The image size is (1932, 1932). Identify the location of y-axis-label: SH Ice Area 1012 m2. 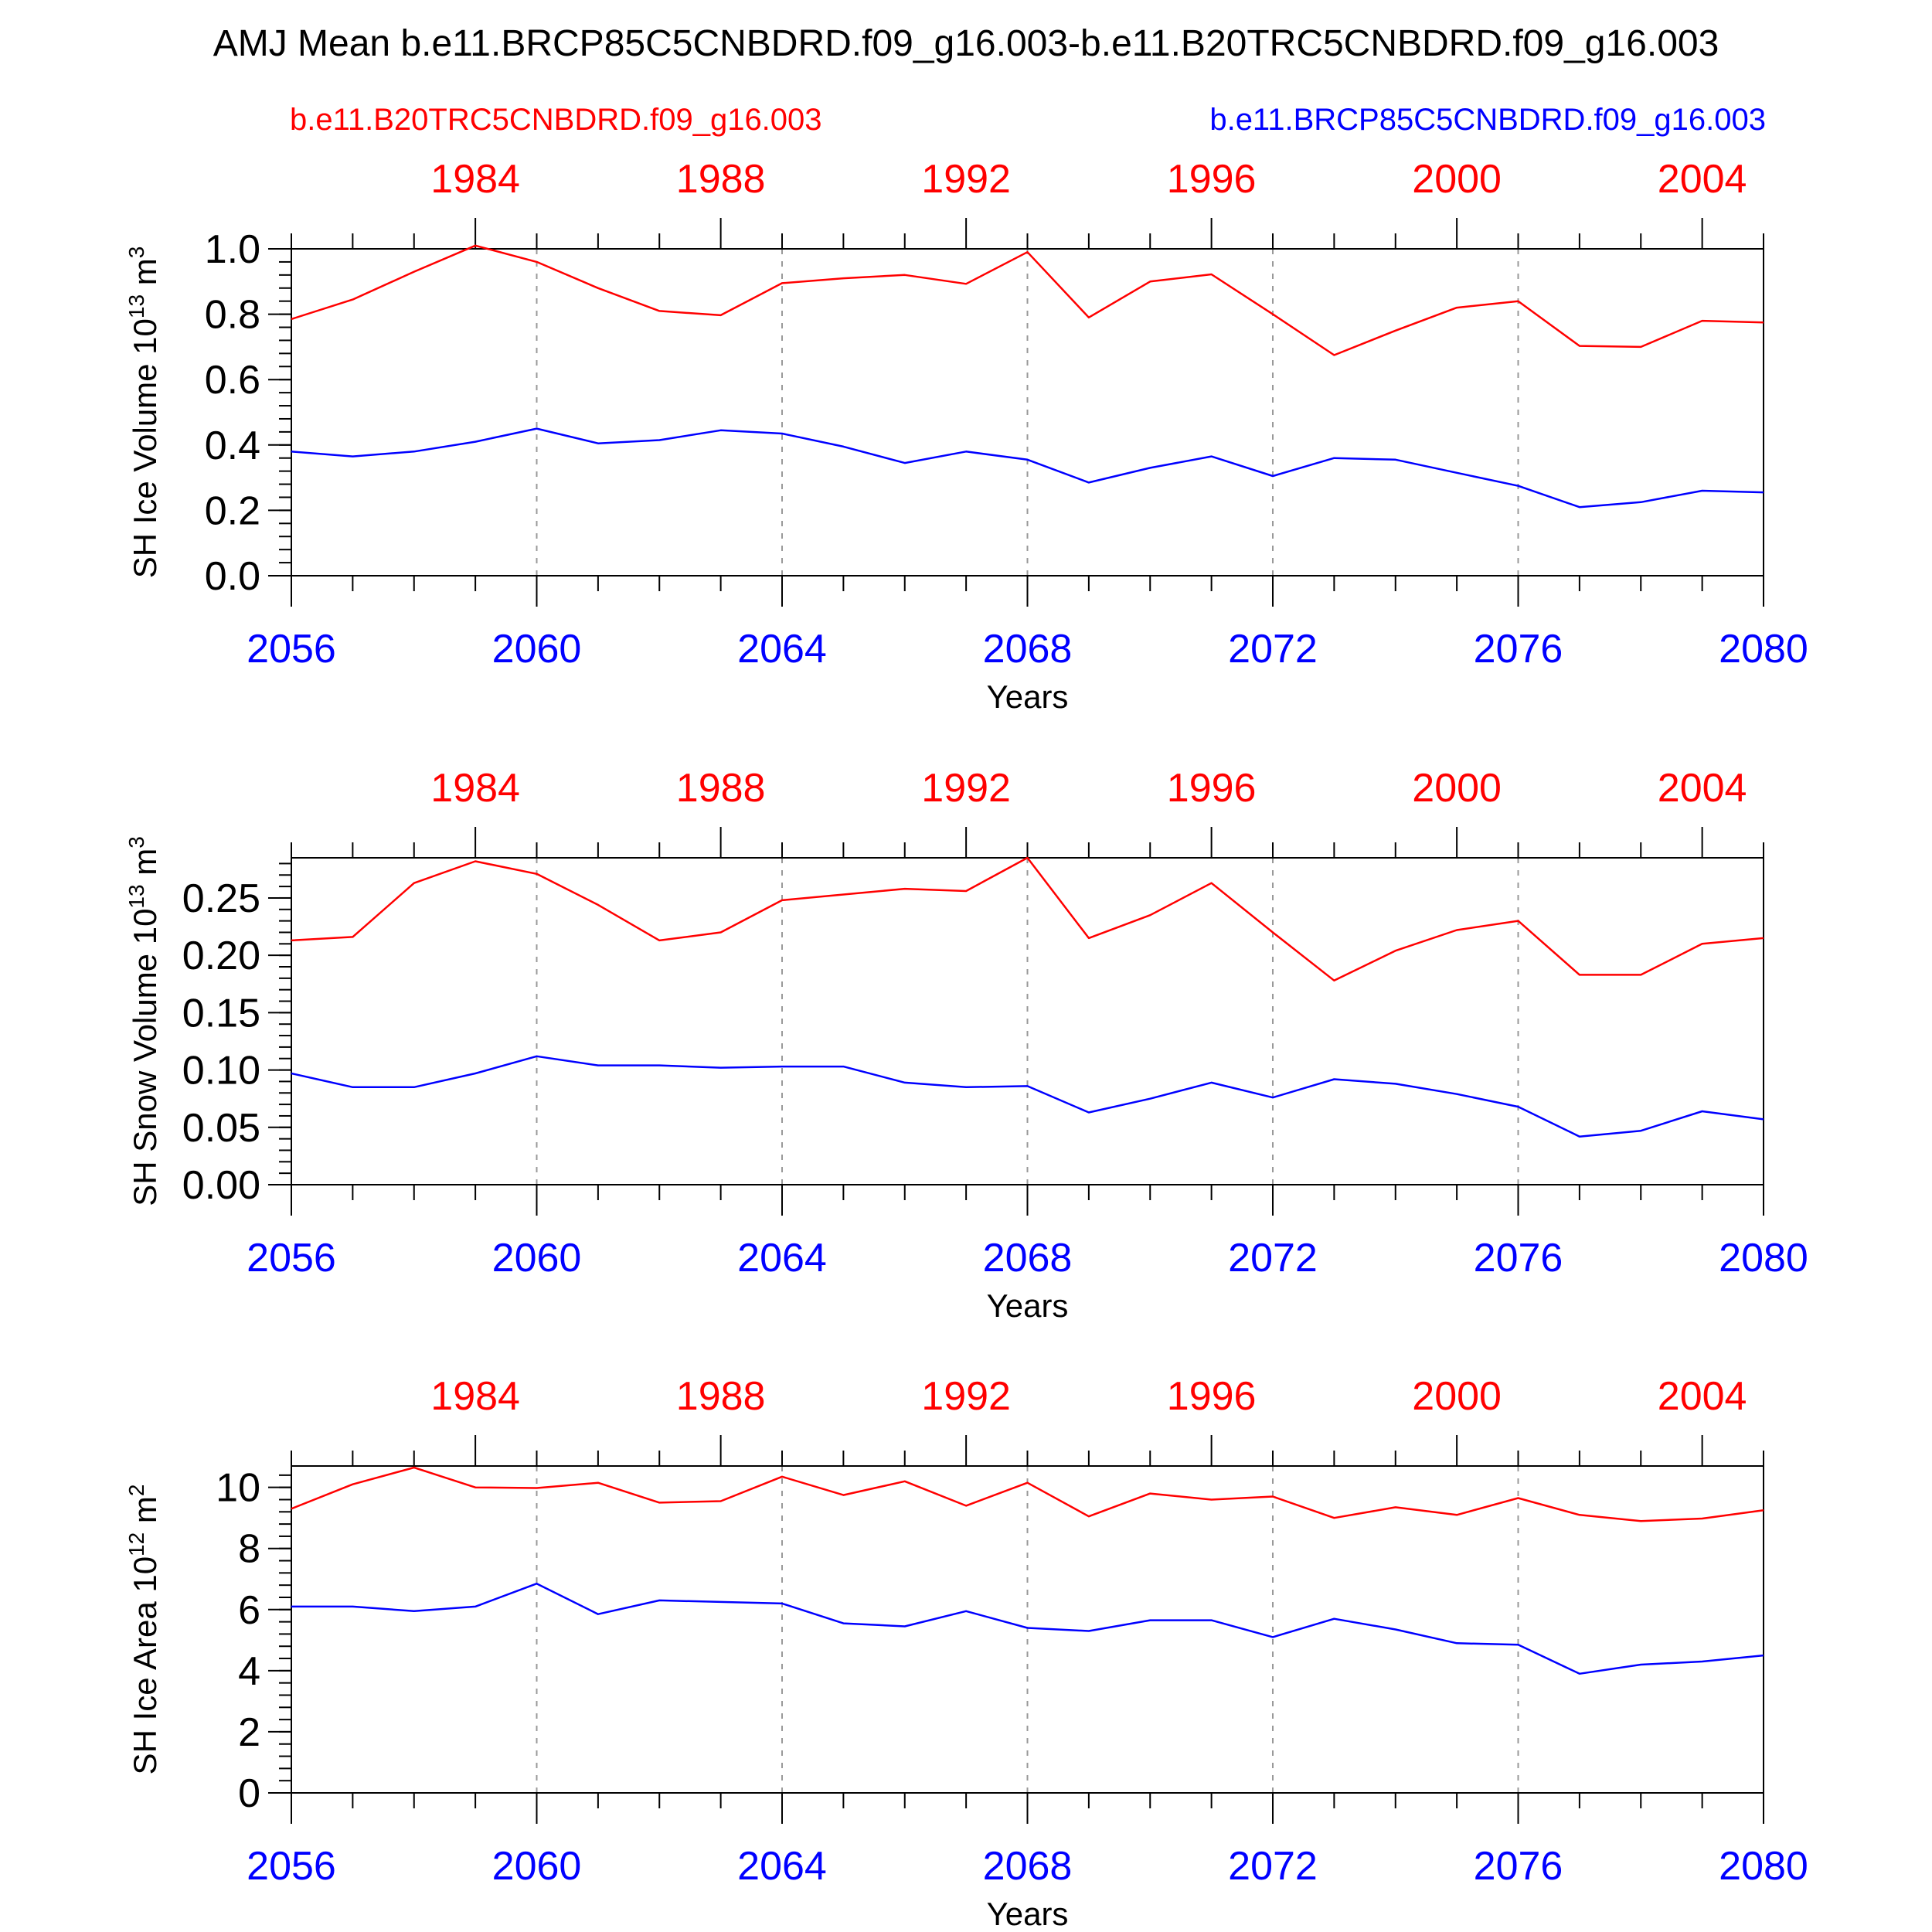
(144, 1630).